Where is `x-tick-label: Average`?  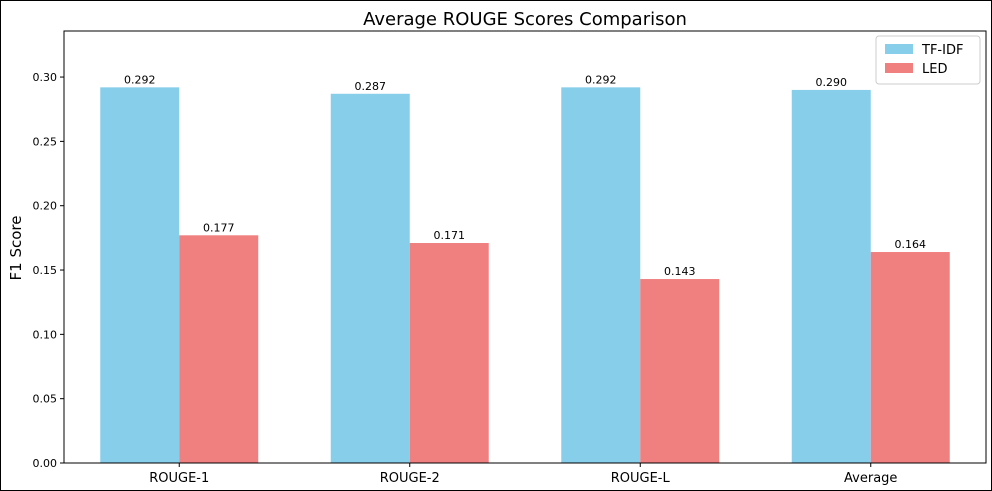 x-tick-label: Average is located at coordinates (870, 478).